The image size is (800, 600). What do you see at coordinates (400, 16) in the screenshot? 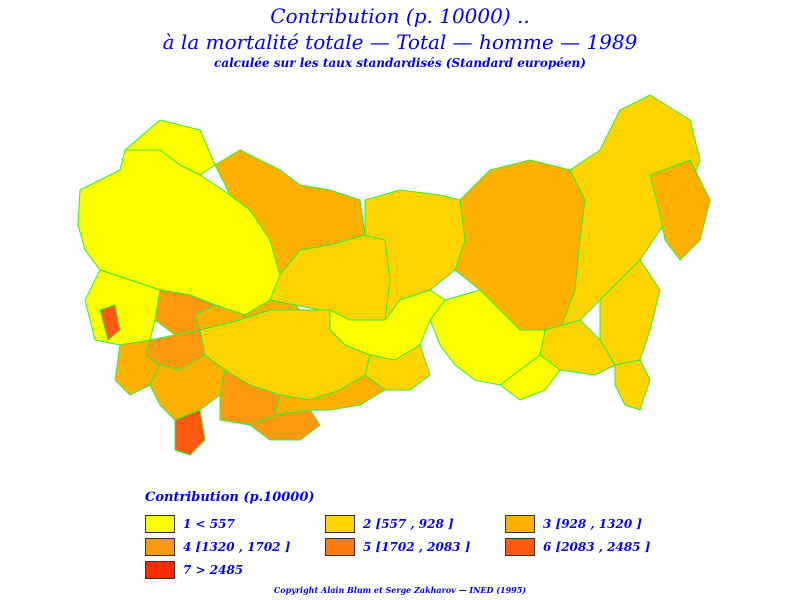
I see `map-title: Contribution (p. 10000) ..` at bounding box center [400, 16].